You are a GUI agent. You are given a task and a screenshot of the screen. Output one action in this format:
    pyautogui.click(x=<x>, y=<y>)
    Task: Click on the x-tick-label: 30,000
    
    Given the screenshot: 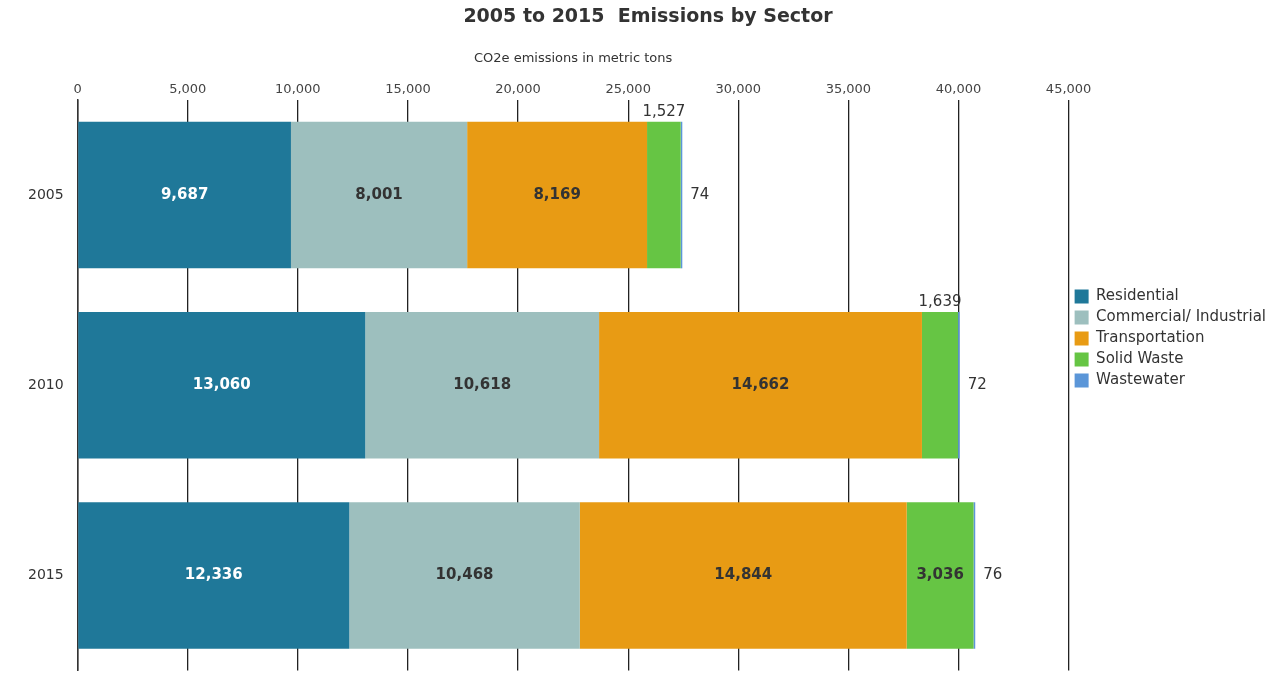 What is the action you would take?
    pyautogui.click(x=738, y=88)
    